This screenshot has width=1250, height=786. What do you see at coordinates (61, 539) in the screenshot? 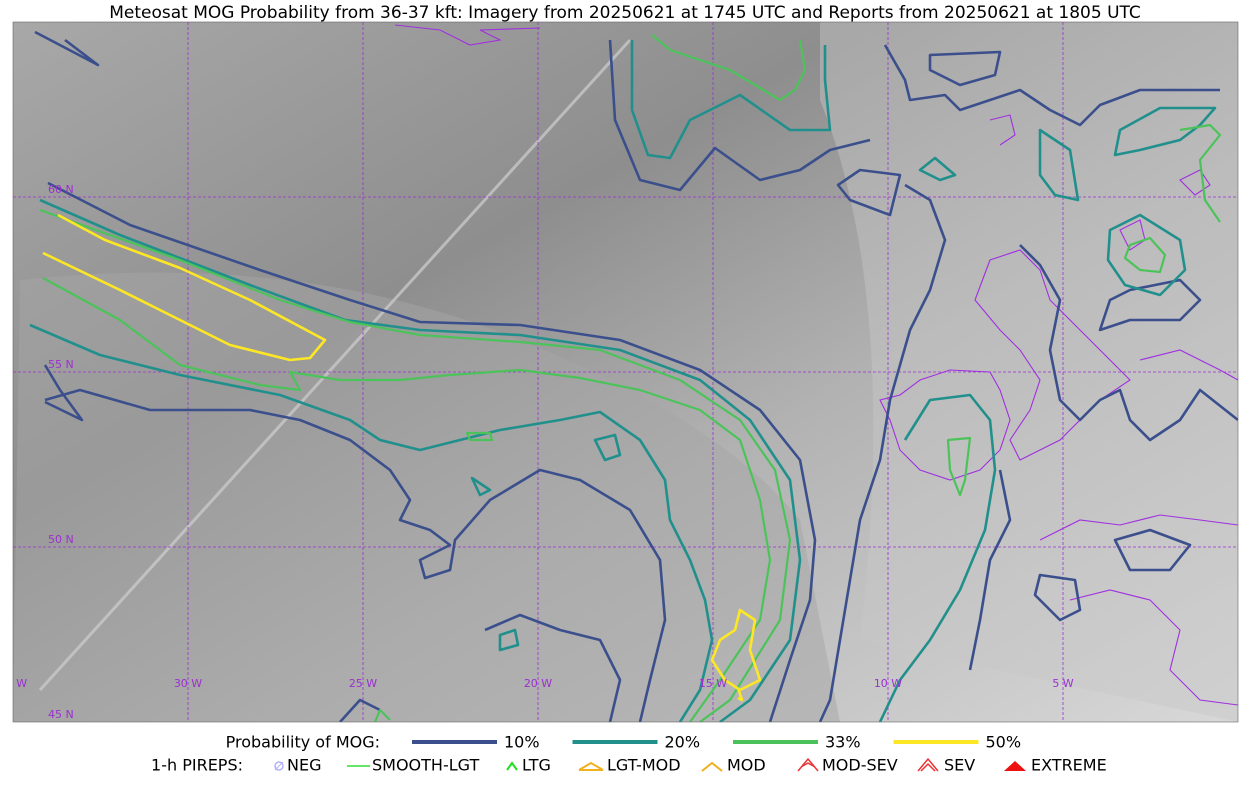
I see `lat-label: 50 N` at bounding box center [61, 539].